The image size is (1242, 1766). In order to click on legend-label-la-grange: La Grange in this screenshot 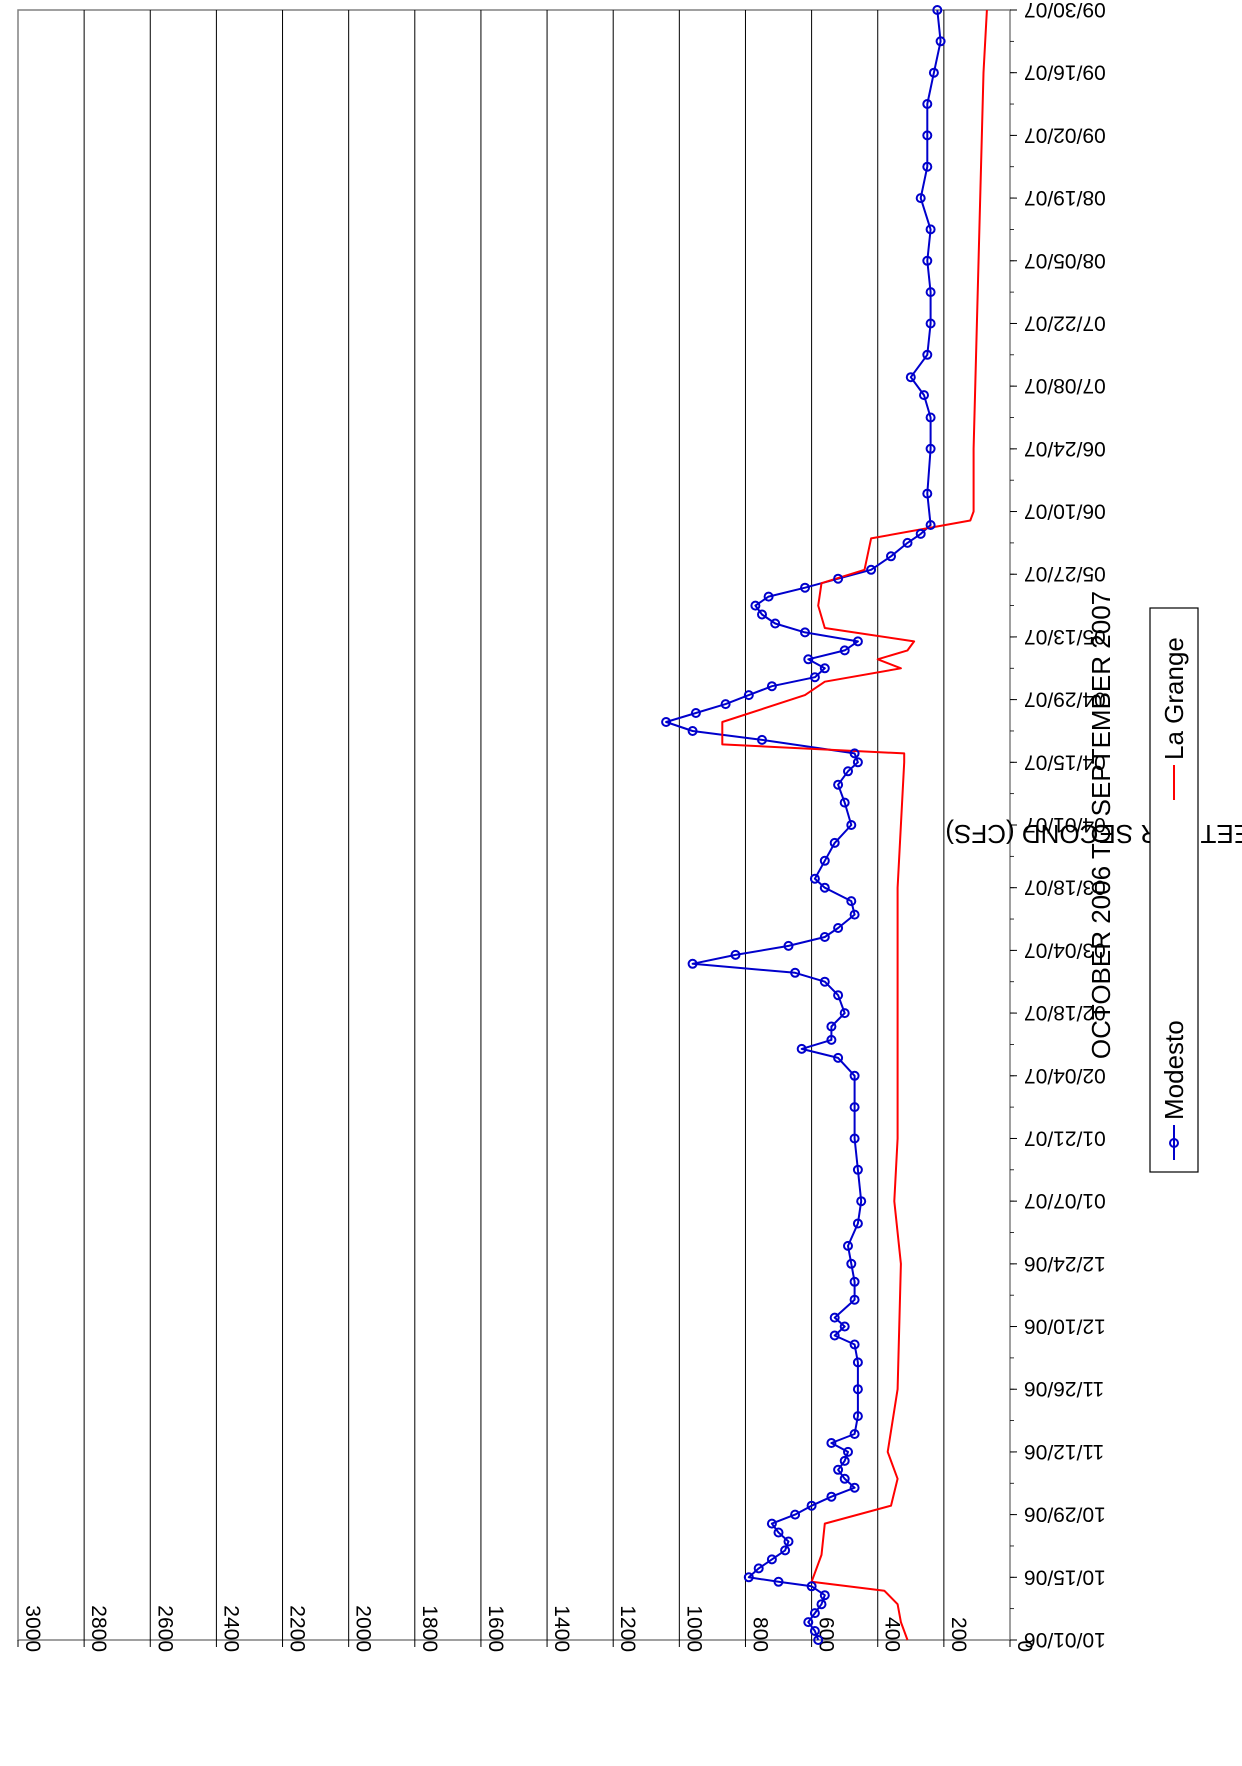, I will do `click(1174, 698)`.